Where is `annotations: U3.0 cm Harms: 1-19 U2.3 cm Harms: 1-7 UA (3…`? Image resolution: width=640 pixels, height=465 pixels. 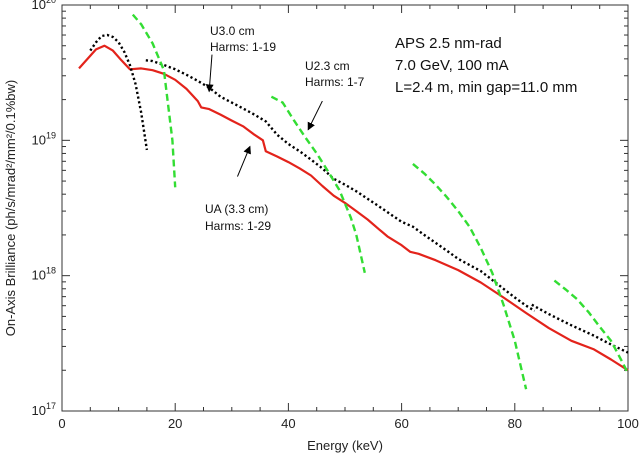 annotations: U3.0 cm Harms: 1-19 U2.3 cm Harms: 1-7 UA (3… is located at coordinates (285, 128).